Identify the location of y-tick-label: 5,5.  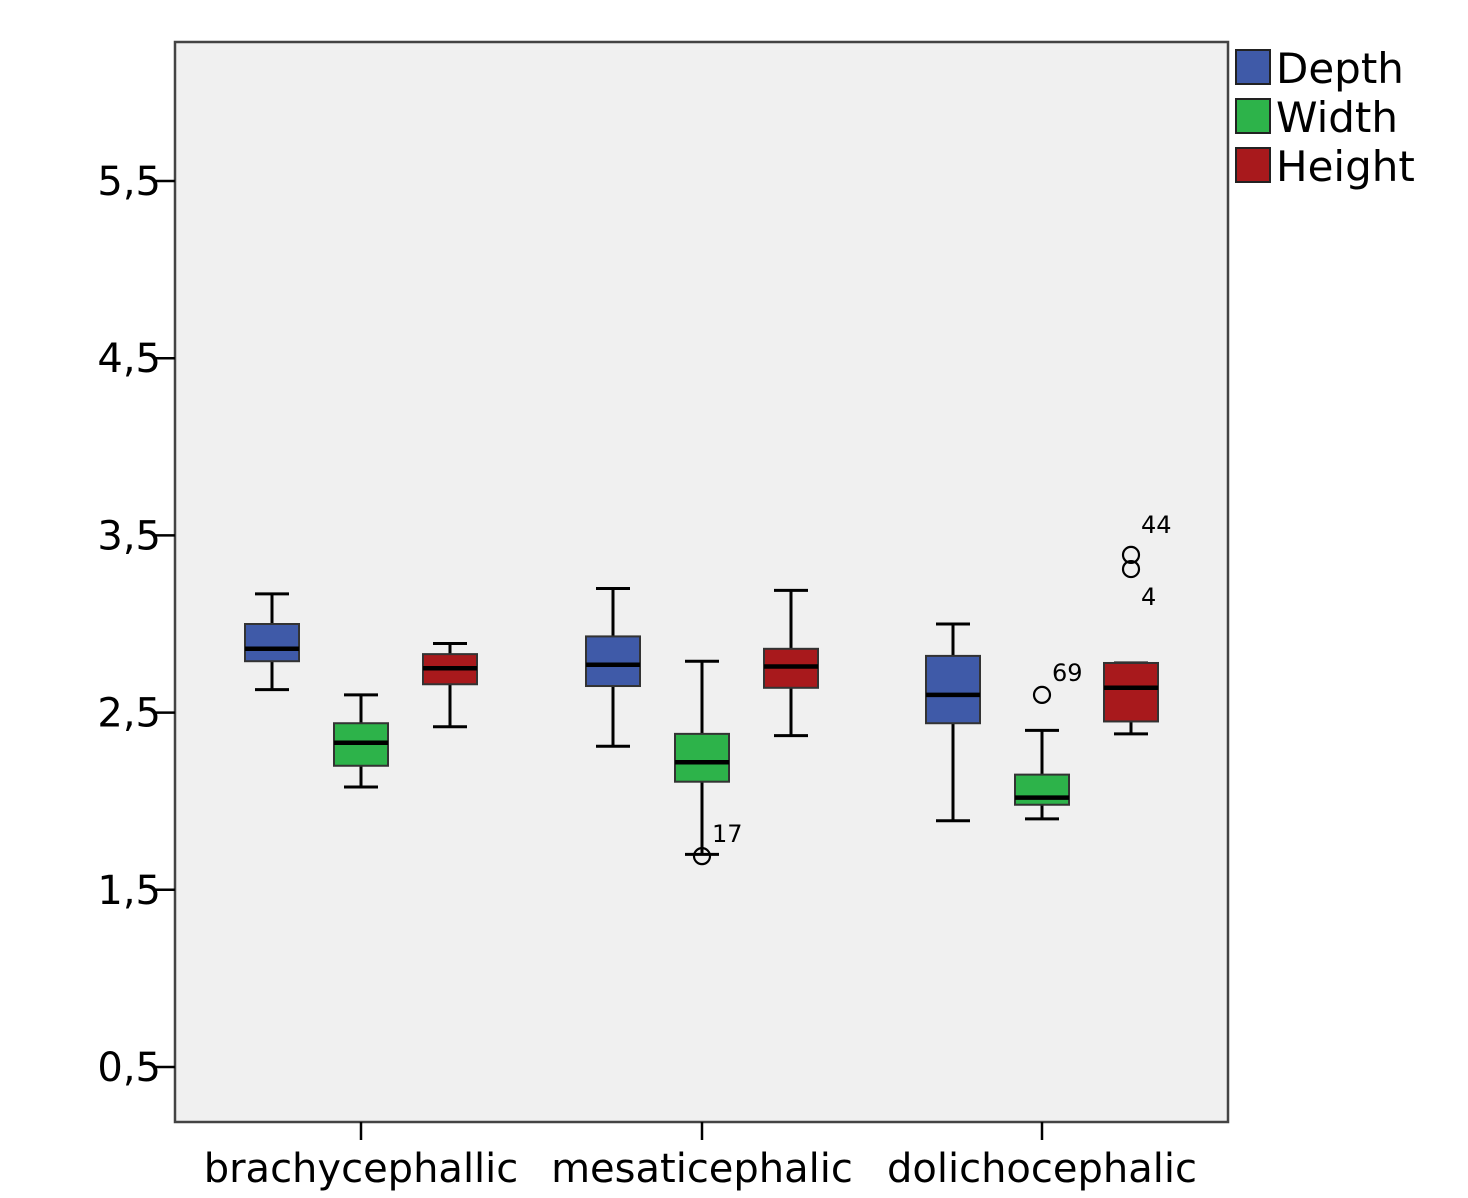
(129, 182).